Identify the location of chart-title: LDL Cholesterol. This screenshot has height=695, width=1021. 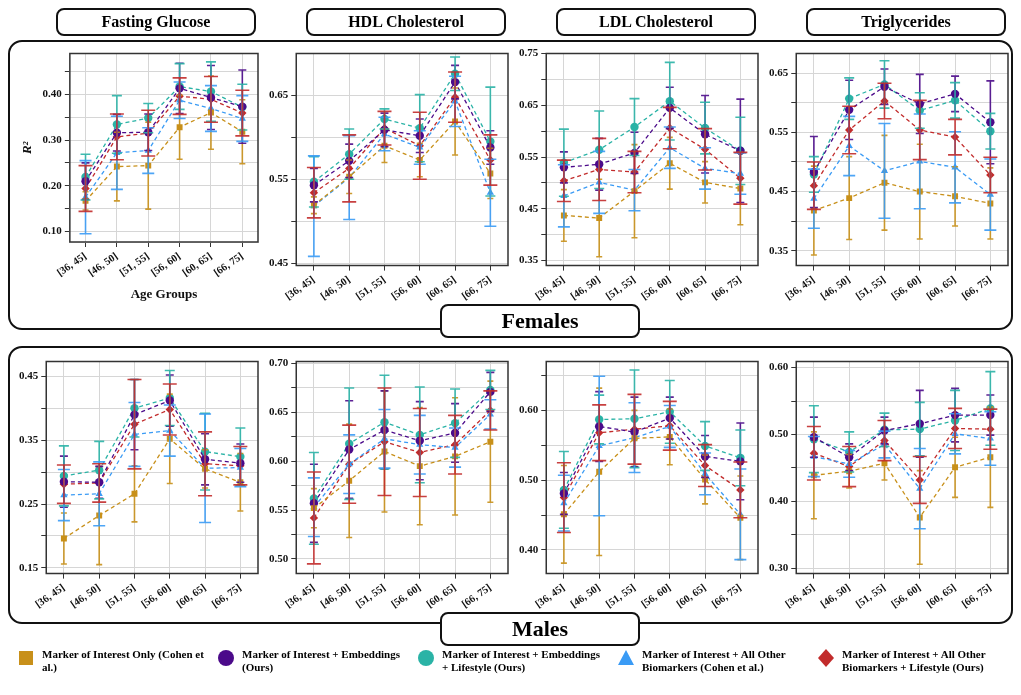
(656, 22).